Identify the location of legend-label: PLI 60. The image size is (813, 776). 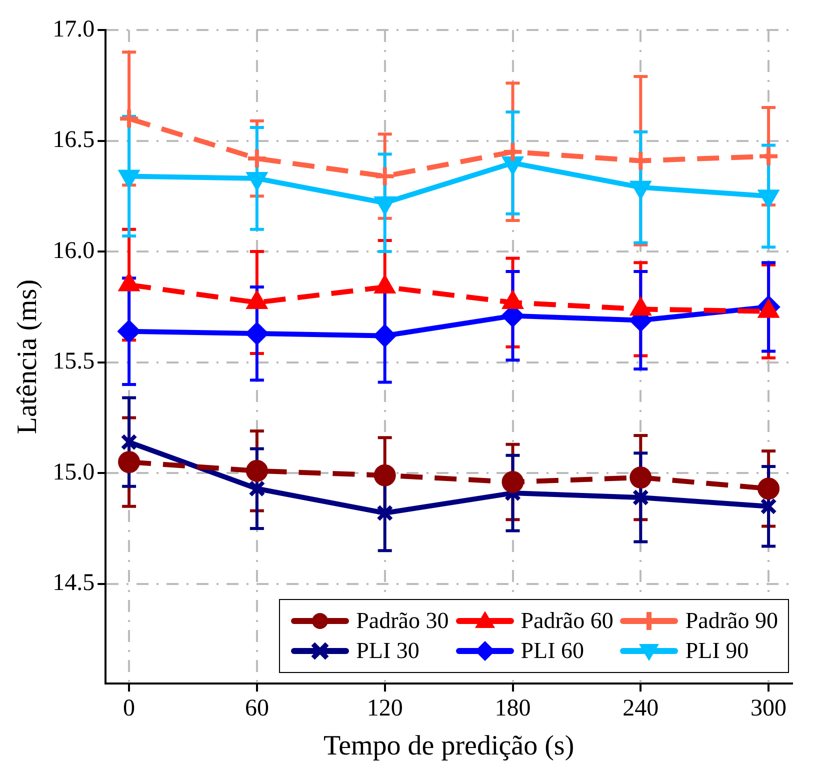
(552, 651).